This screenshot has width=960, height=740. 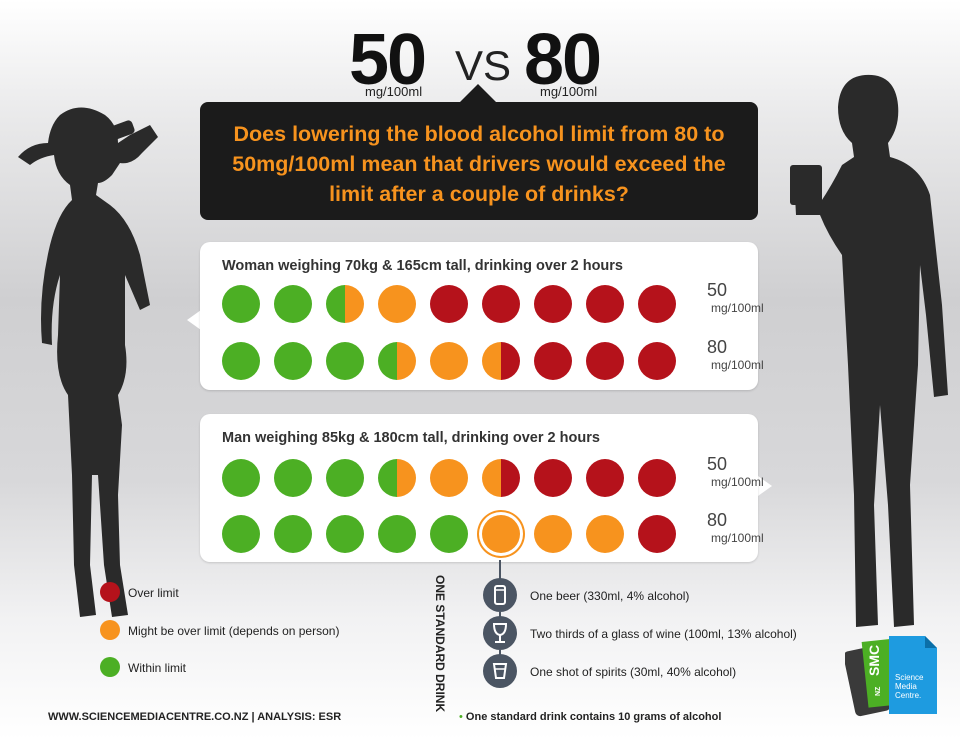 What do you see at coordinates (88, 362) in the screenshot?
I see `woman-drinking-silhouette` at bounding box center [88, 362].